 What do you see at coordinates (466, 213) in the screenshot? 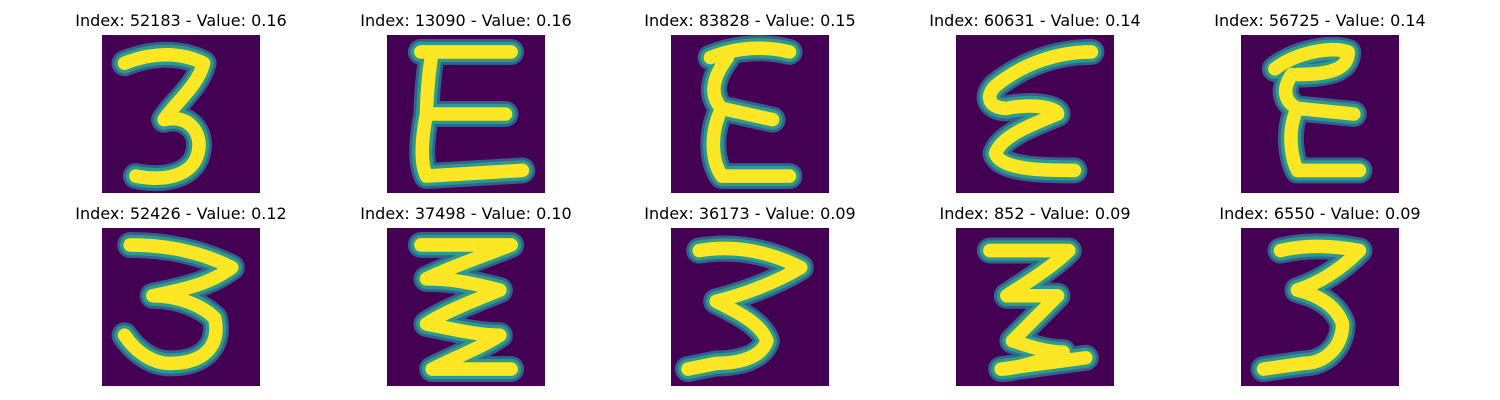
I see `panel-title: Index: 37498 - Value: 0.10` at bounding box center [466, 213].